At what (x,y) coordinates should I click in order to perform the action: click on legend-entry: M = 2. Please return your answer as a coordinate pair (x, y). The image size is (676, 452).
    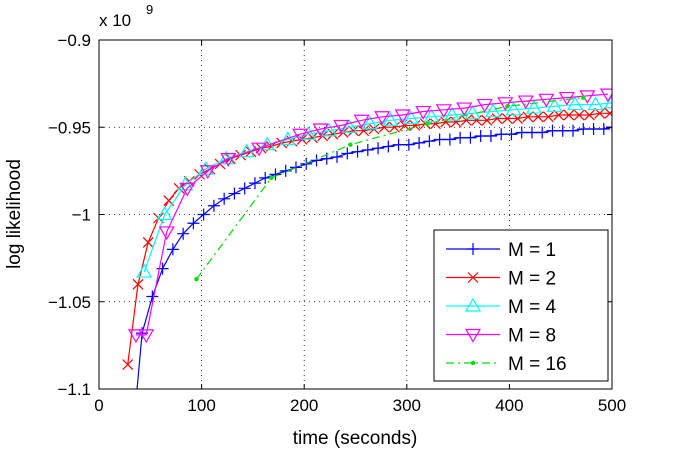
    Looking at the image, I should click on (501, 279).